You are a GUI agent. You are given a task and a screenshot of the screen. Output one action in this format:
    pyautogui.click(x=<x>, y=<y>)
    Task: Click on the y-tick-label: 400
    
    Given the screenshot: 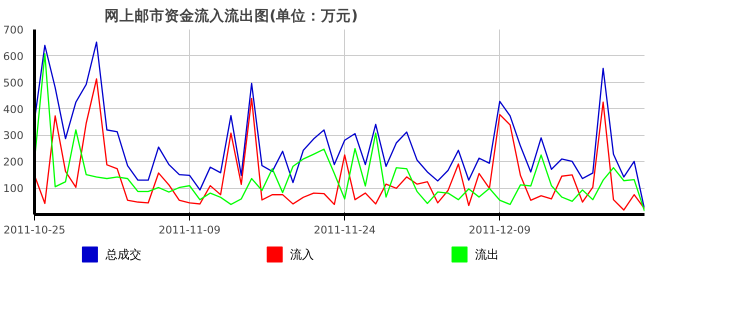 What is the action you would take?
    pyautogui.click(x=13, y=109)
    